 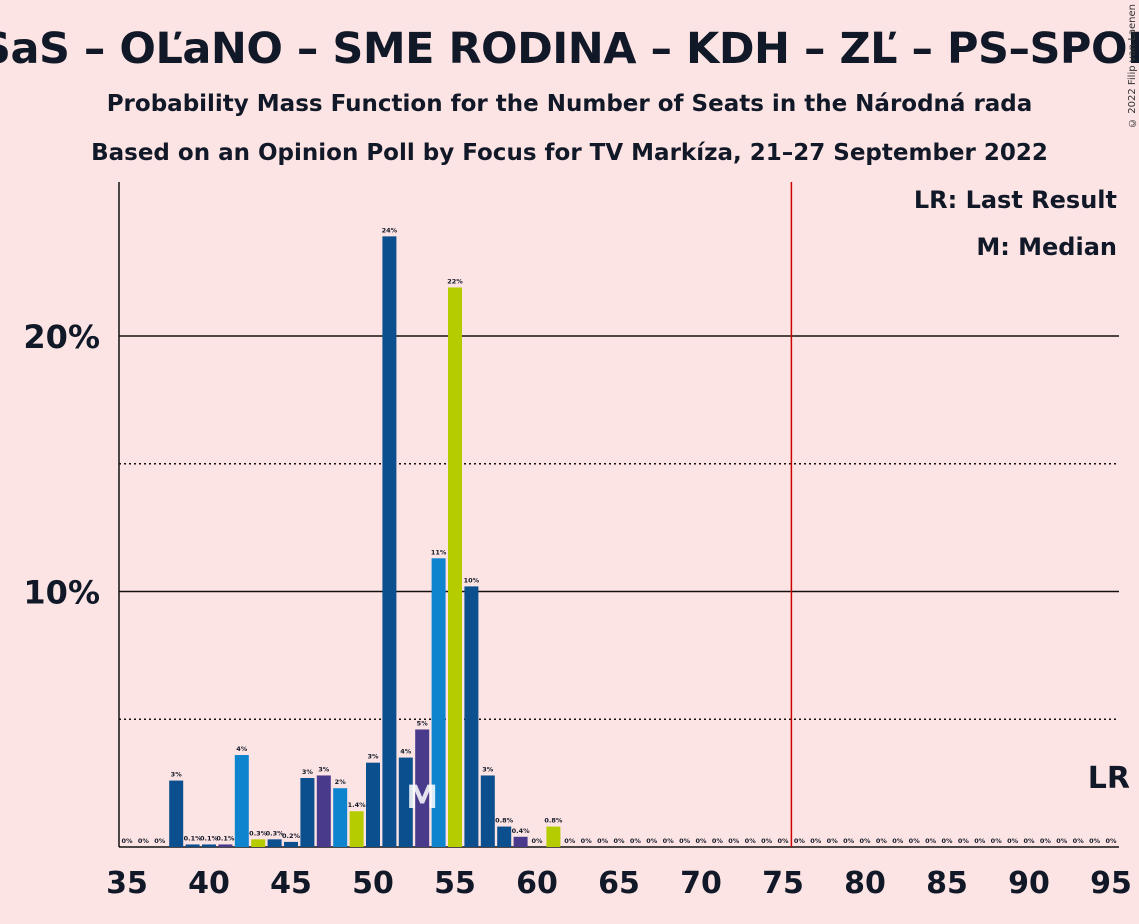 I want to click on bar-label-43: 0.3%, so click(x=258, y=833).